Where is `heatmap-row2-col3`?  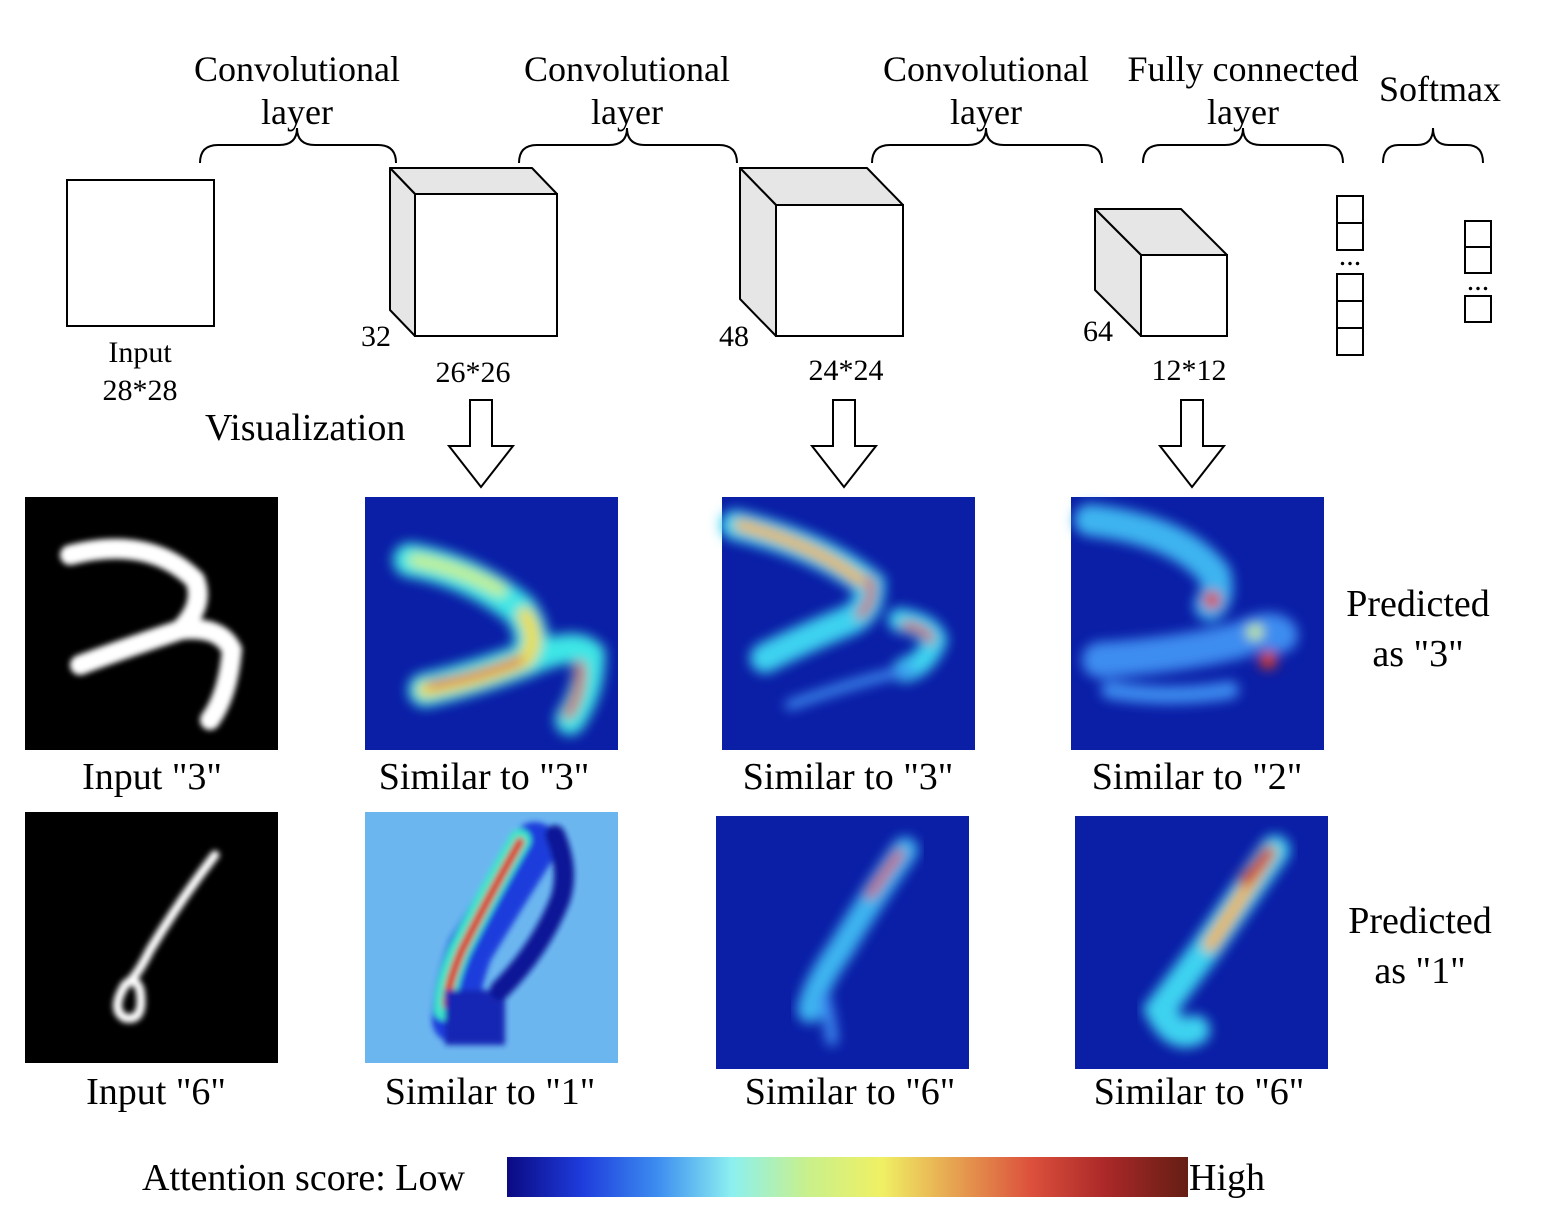 heatmap-row2-col3 is located at coordinates (1201, 942).